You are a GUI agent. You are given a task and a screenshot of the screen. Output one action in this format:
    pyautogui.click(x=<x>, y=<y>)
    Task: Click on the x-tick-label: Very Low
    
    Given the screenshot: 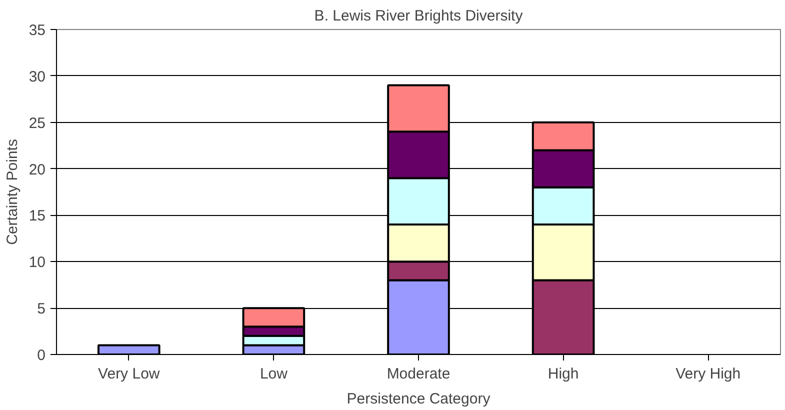 What is the action you would take?
    pyautogui.click(x=129, y=374)
    